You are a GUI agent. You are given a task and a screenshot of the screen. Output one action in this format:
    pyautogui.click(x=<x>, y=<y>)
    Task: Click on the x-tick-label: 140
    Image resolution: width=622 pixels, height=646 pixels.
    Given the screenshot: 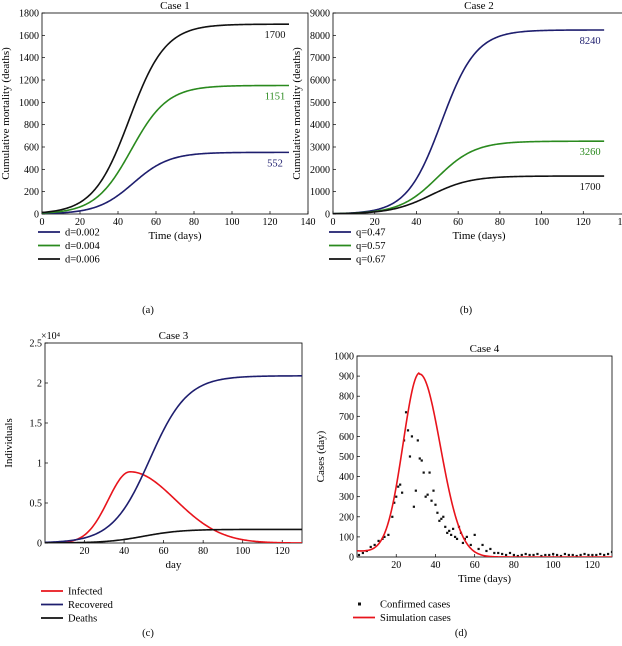 What is the action you would take?
    pyautogui.click(x=308, y=222)
    